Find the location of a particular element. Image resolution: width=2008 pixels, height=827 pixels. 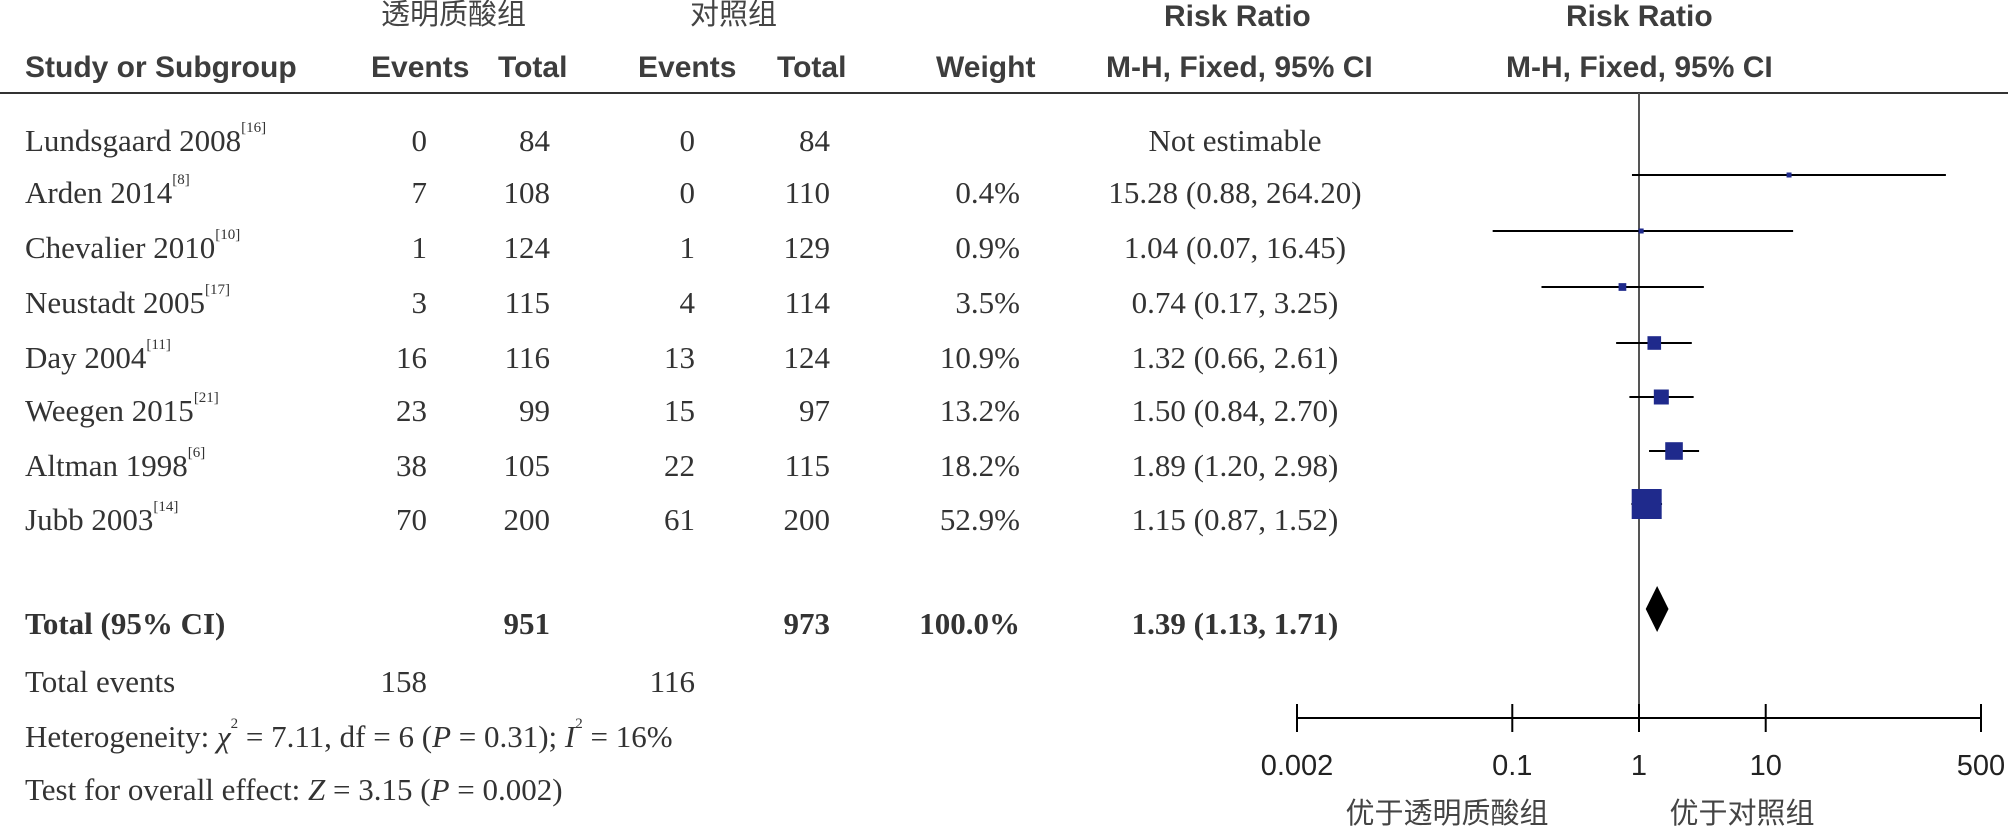

favours-left-label: 优于透明质酸组 is located at coordinates (1446, 811).